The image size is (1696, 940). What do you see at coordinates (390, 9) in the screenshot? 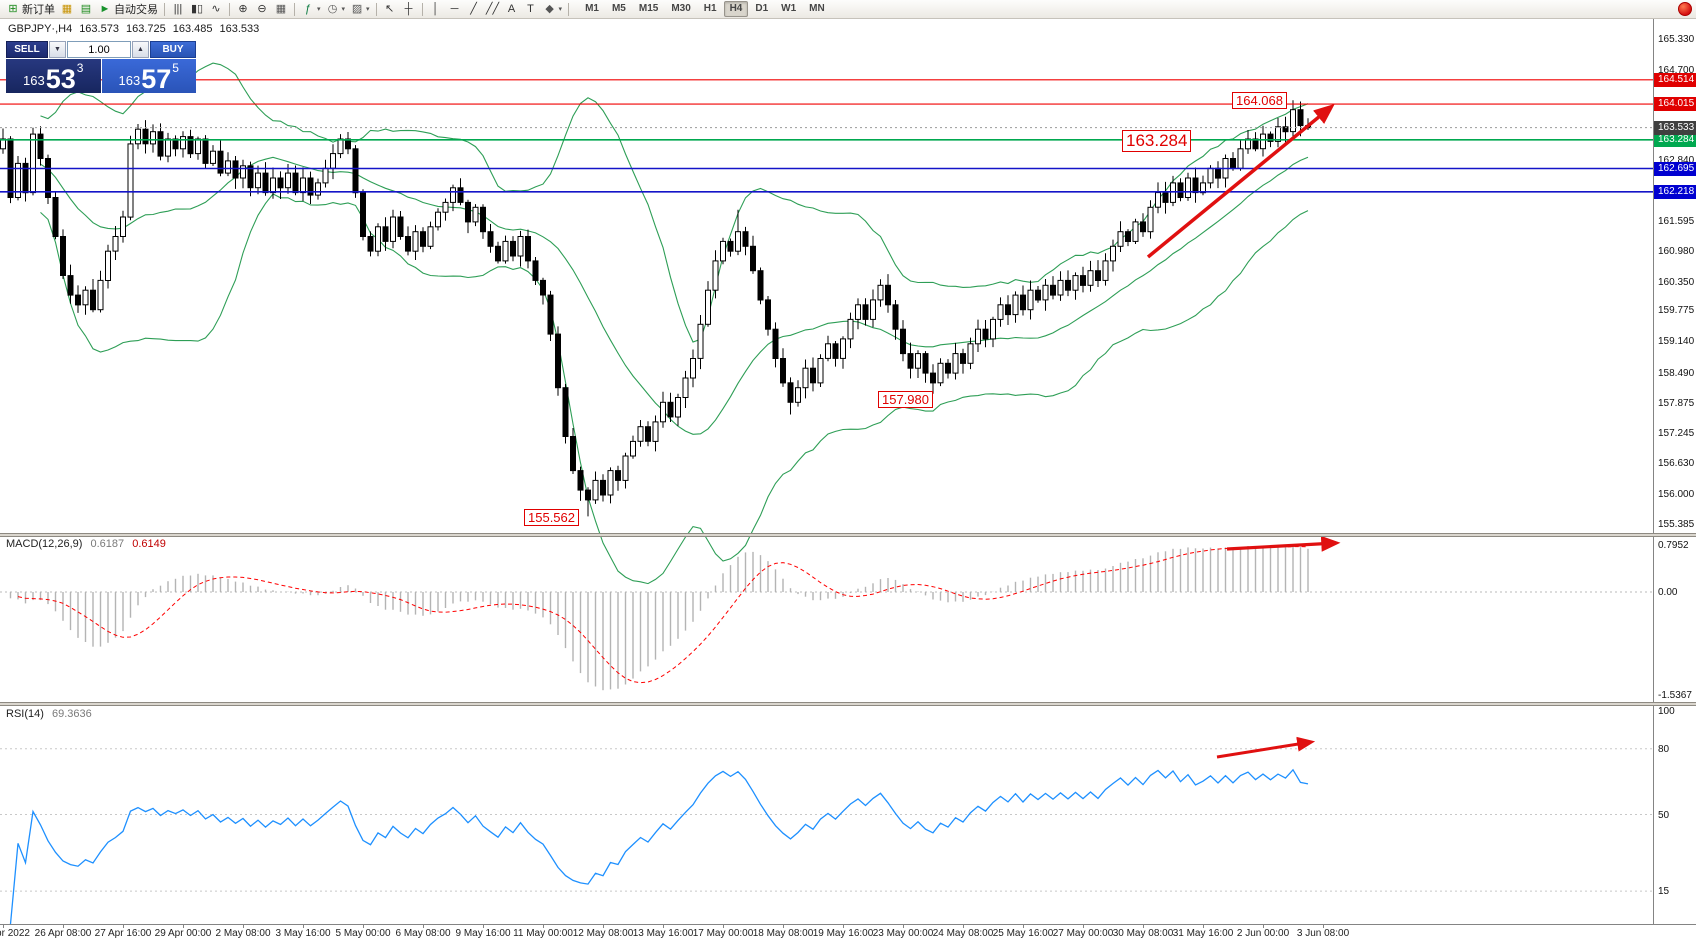
I see `cursor-icon: ↖` at bounding box center [390, 9].